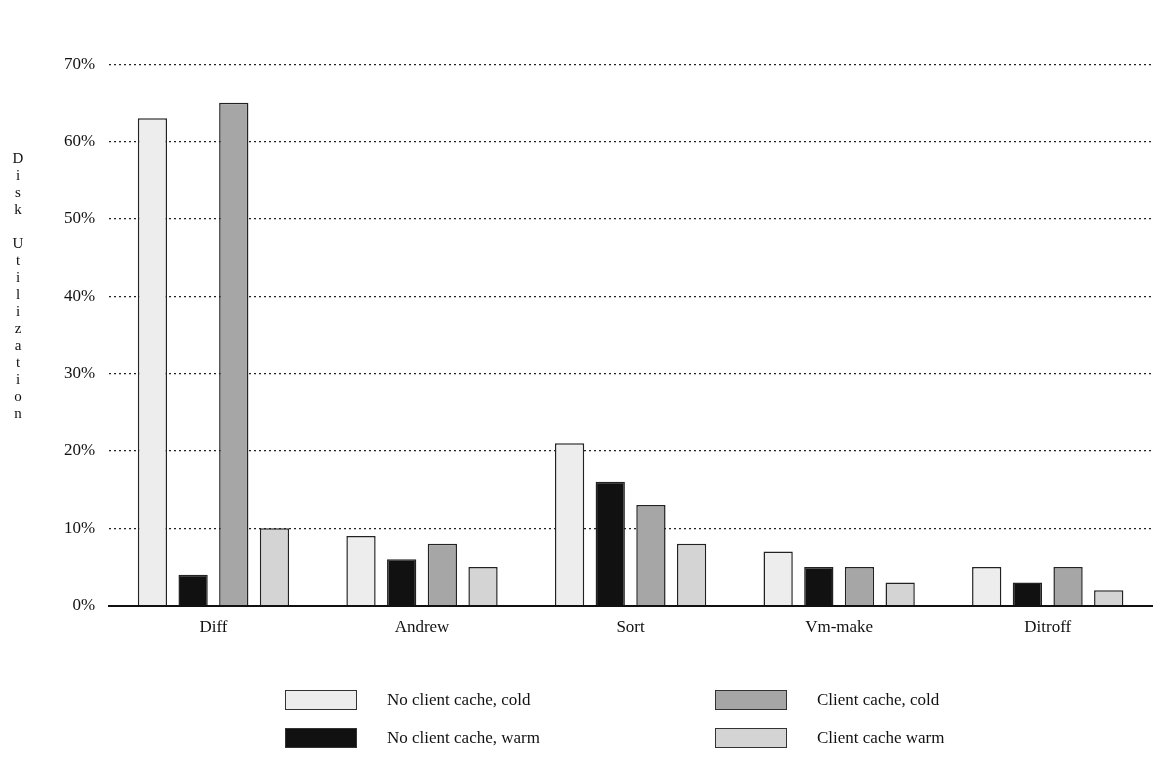 This screenshot has width=1162, height=767. Describe the element at coordinates (79, 295) in the screenshot. I see `y-tick-label: 40%` at that location.